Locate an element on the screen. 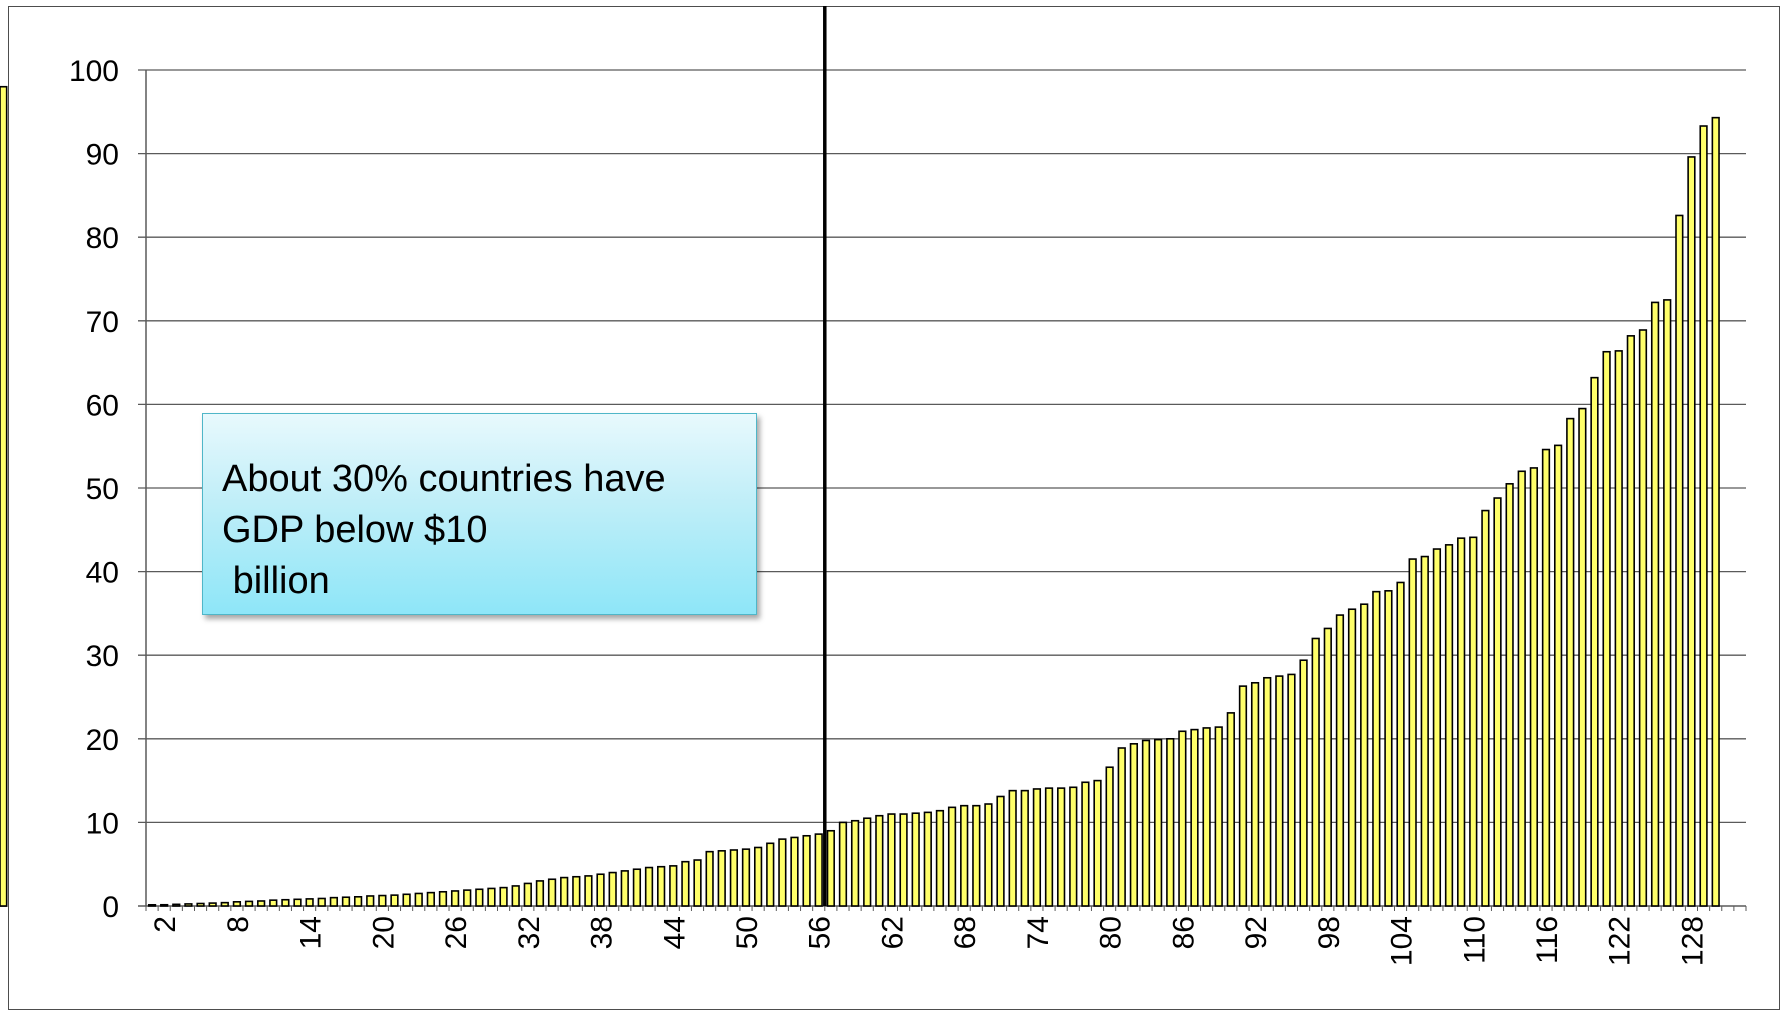  x-tick-label: 14 is located at coordinates (311, 932).